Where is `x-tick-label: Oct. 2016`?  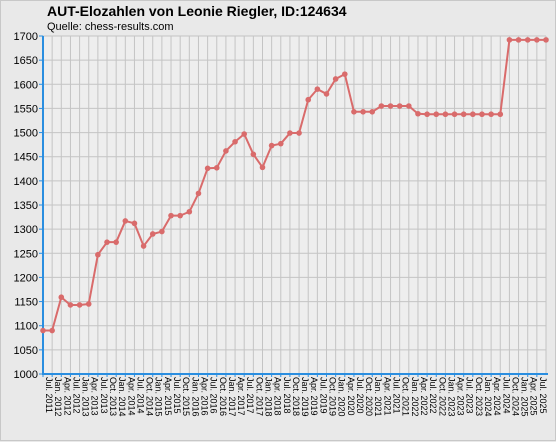 x-tick-label: Oct. 2016 is located at coordinates (223, 396).